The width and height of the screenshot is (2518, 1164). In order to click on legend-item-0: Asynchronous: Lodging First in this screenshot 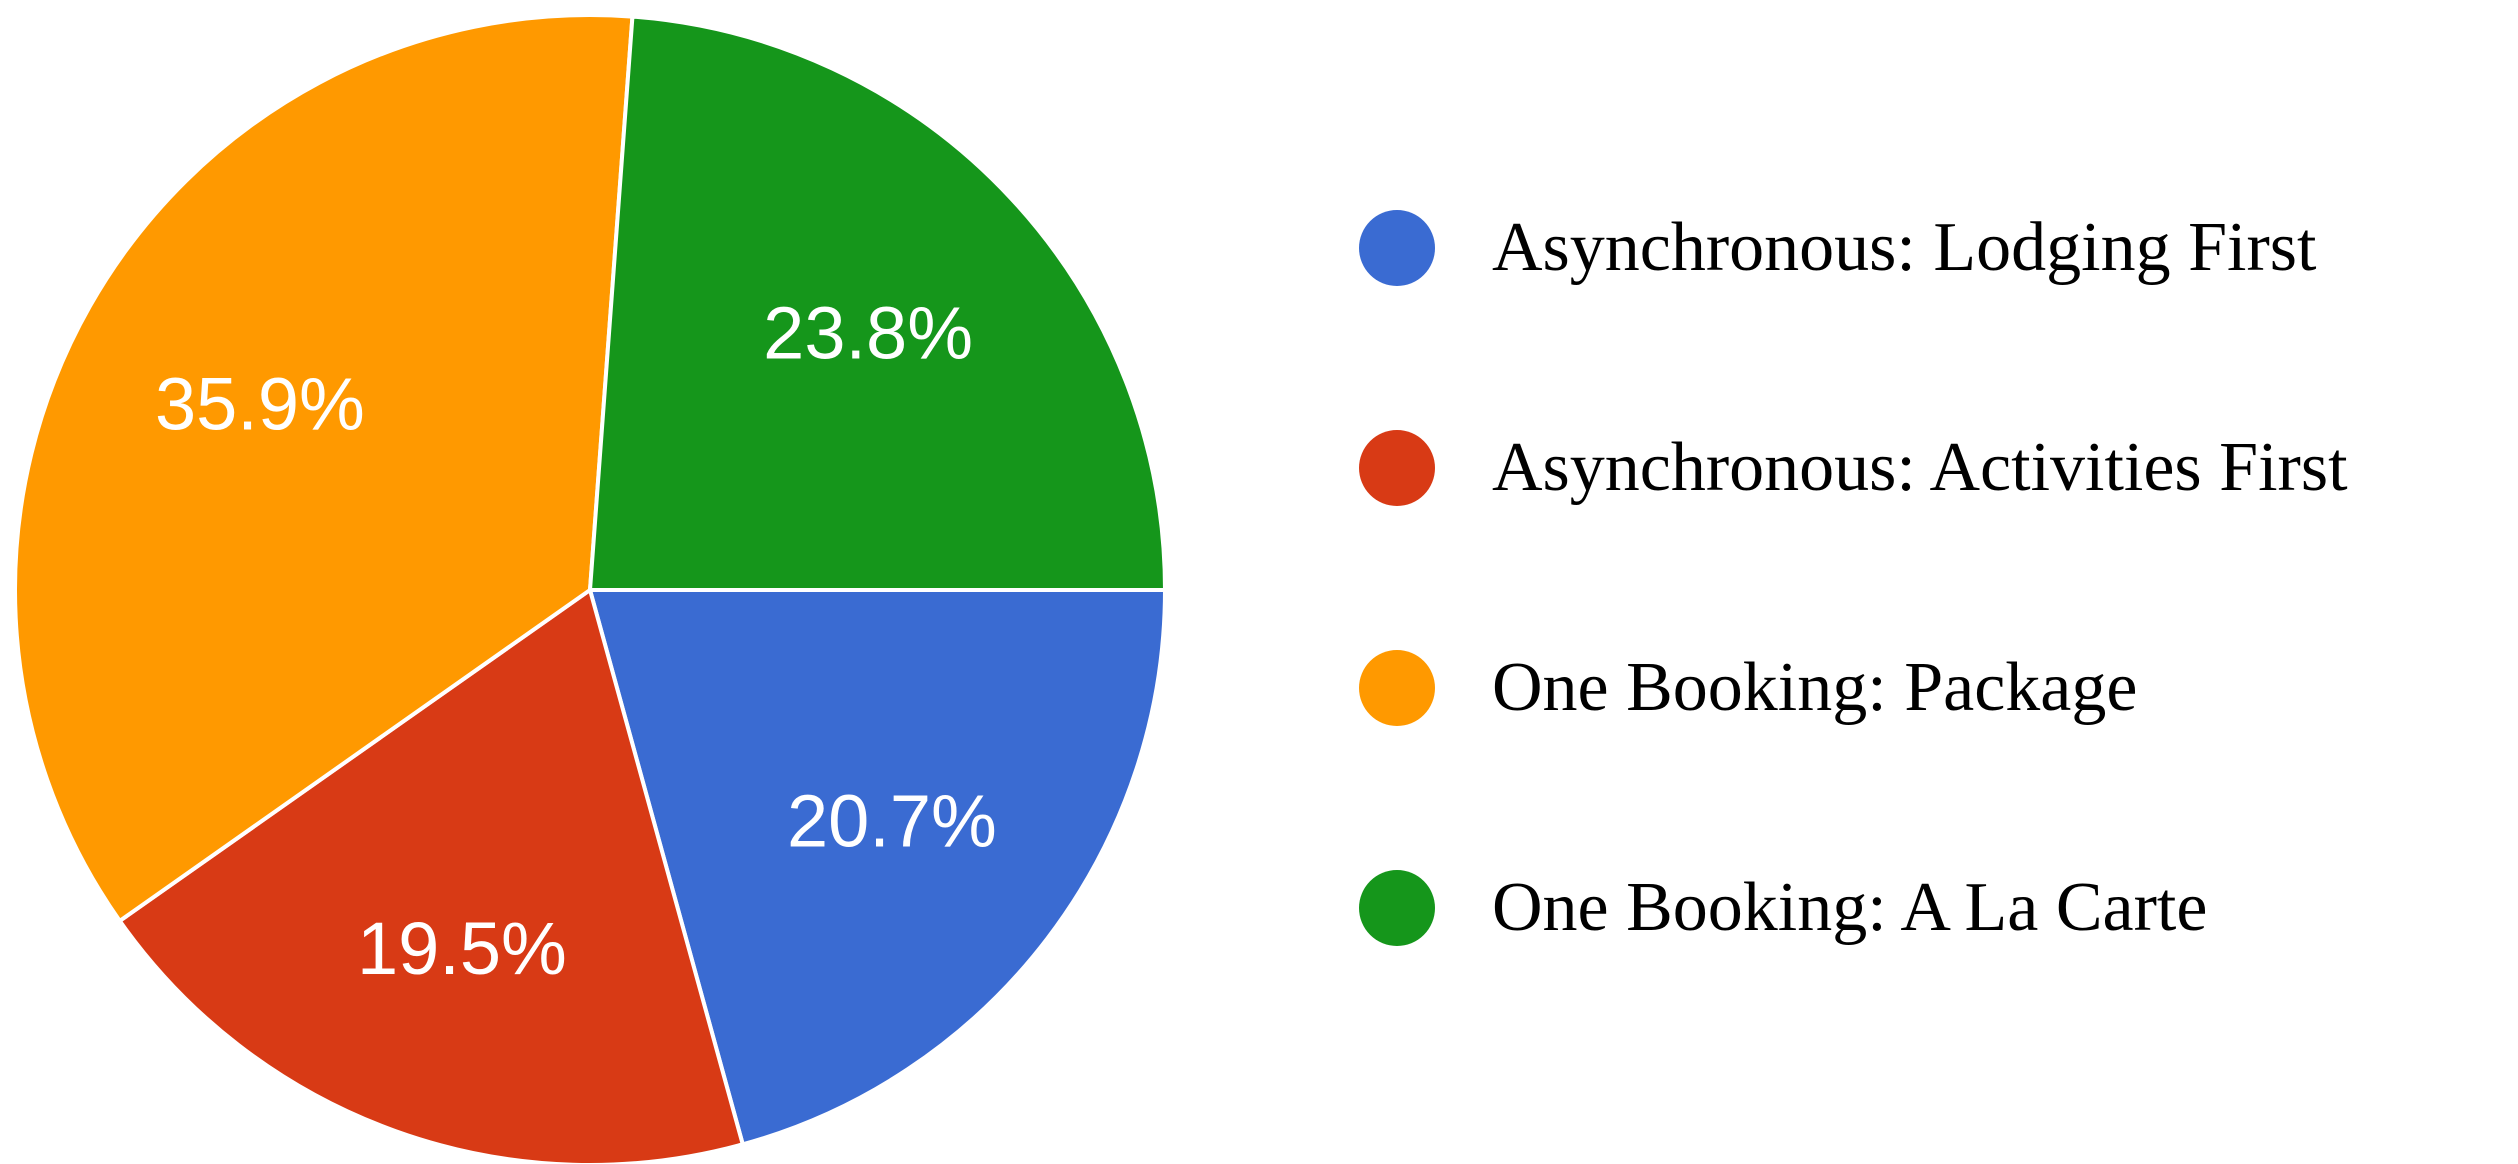, I will do `click(1853, 248)`.